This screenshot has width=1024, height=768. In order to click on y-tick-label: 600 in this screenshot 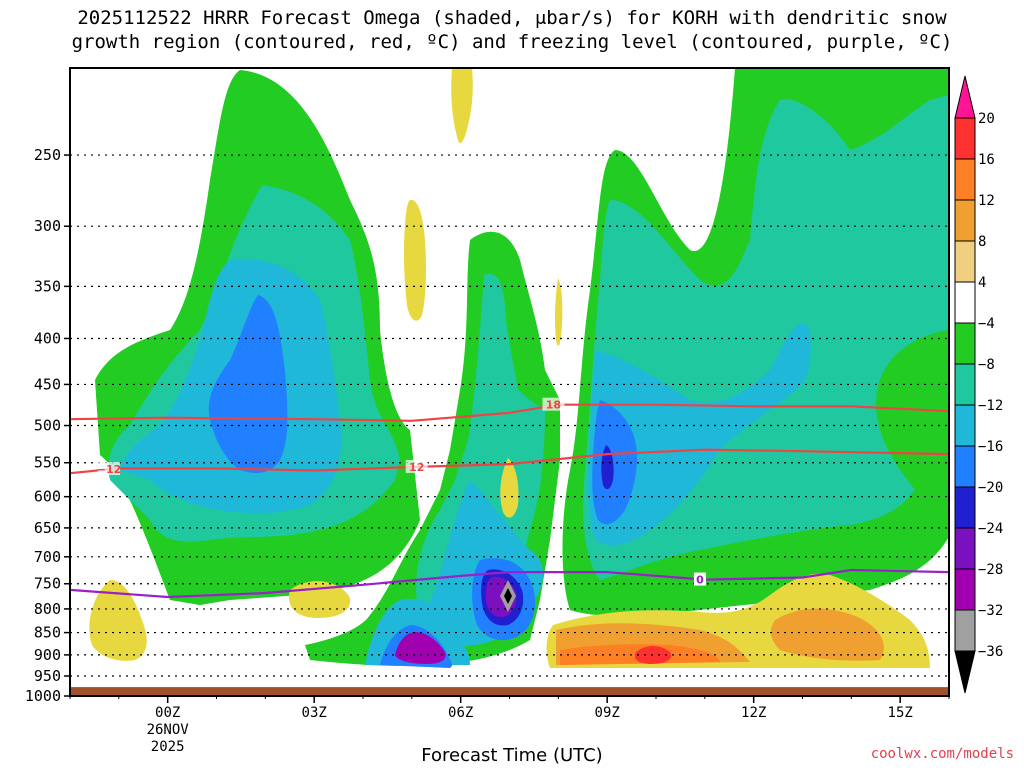, I will do `click(47, 497)`.